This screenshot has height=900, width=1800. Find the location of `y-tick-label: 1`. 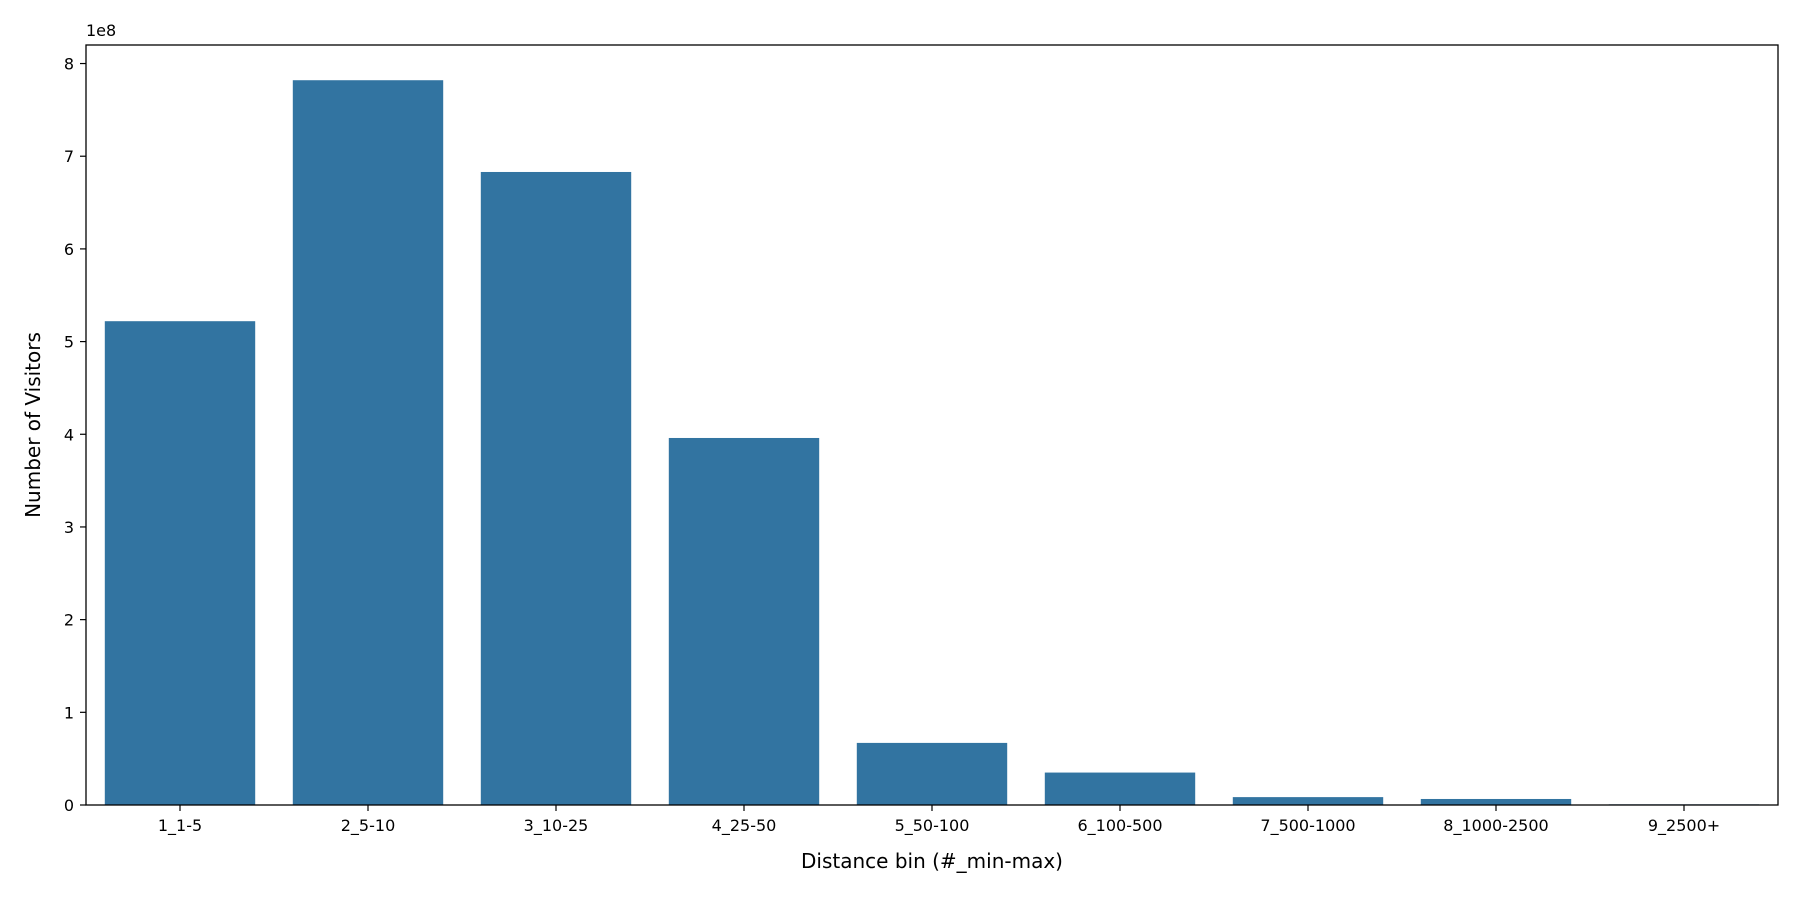

y-tick-label: 1 is located at coordinates (69, 712).